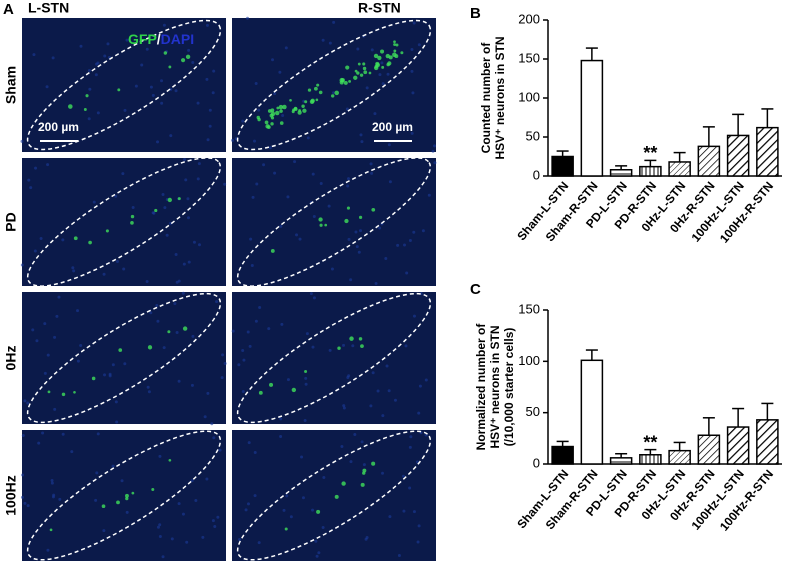  Describe the element at coordinates (529, 18) in the screenshot. I see `y-tick-label: 200` at that location.